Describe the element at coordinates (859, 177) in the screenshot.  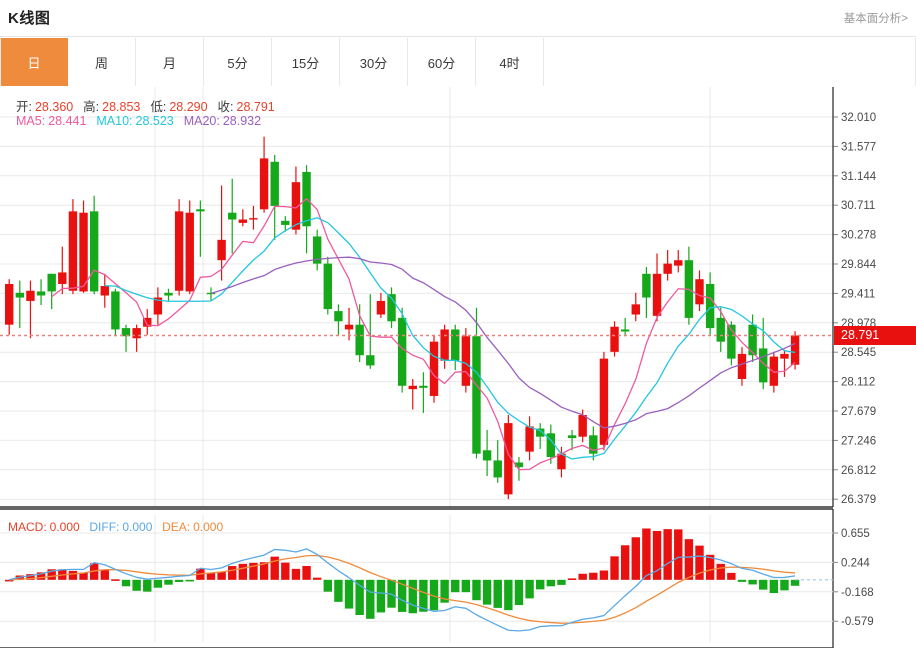
I see `svg-text: 31.144` at that location.